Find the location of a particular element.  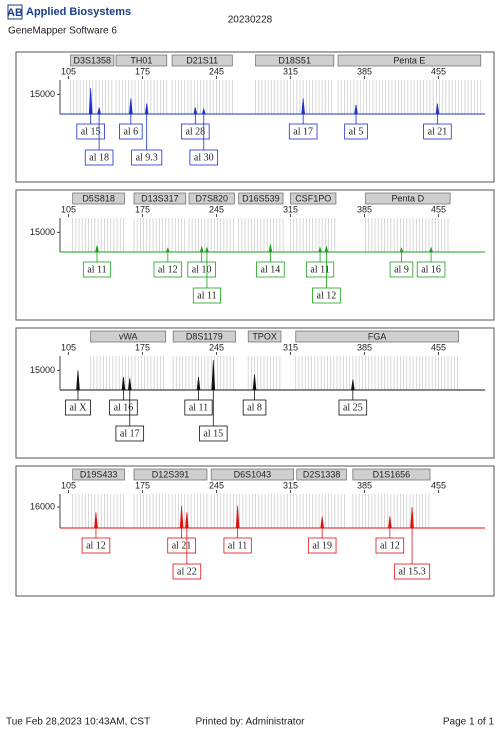

allele-label: al 28 is located at coordinates (195, 131).